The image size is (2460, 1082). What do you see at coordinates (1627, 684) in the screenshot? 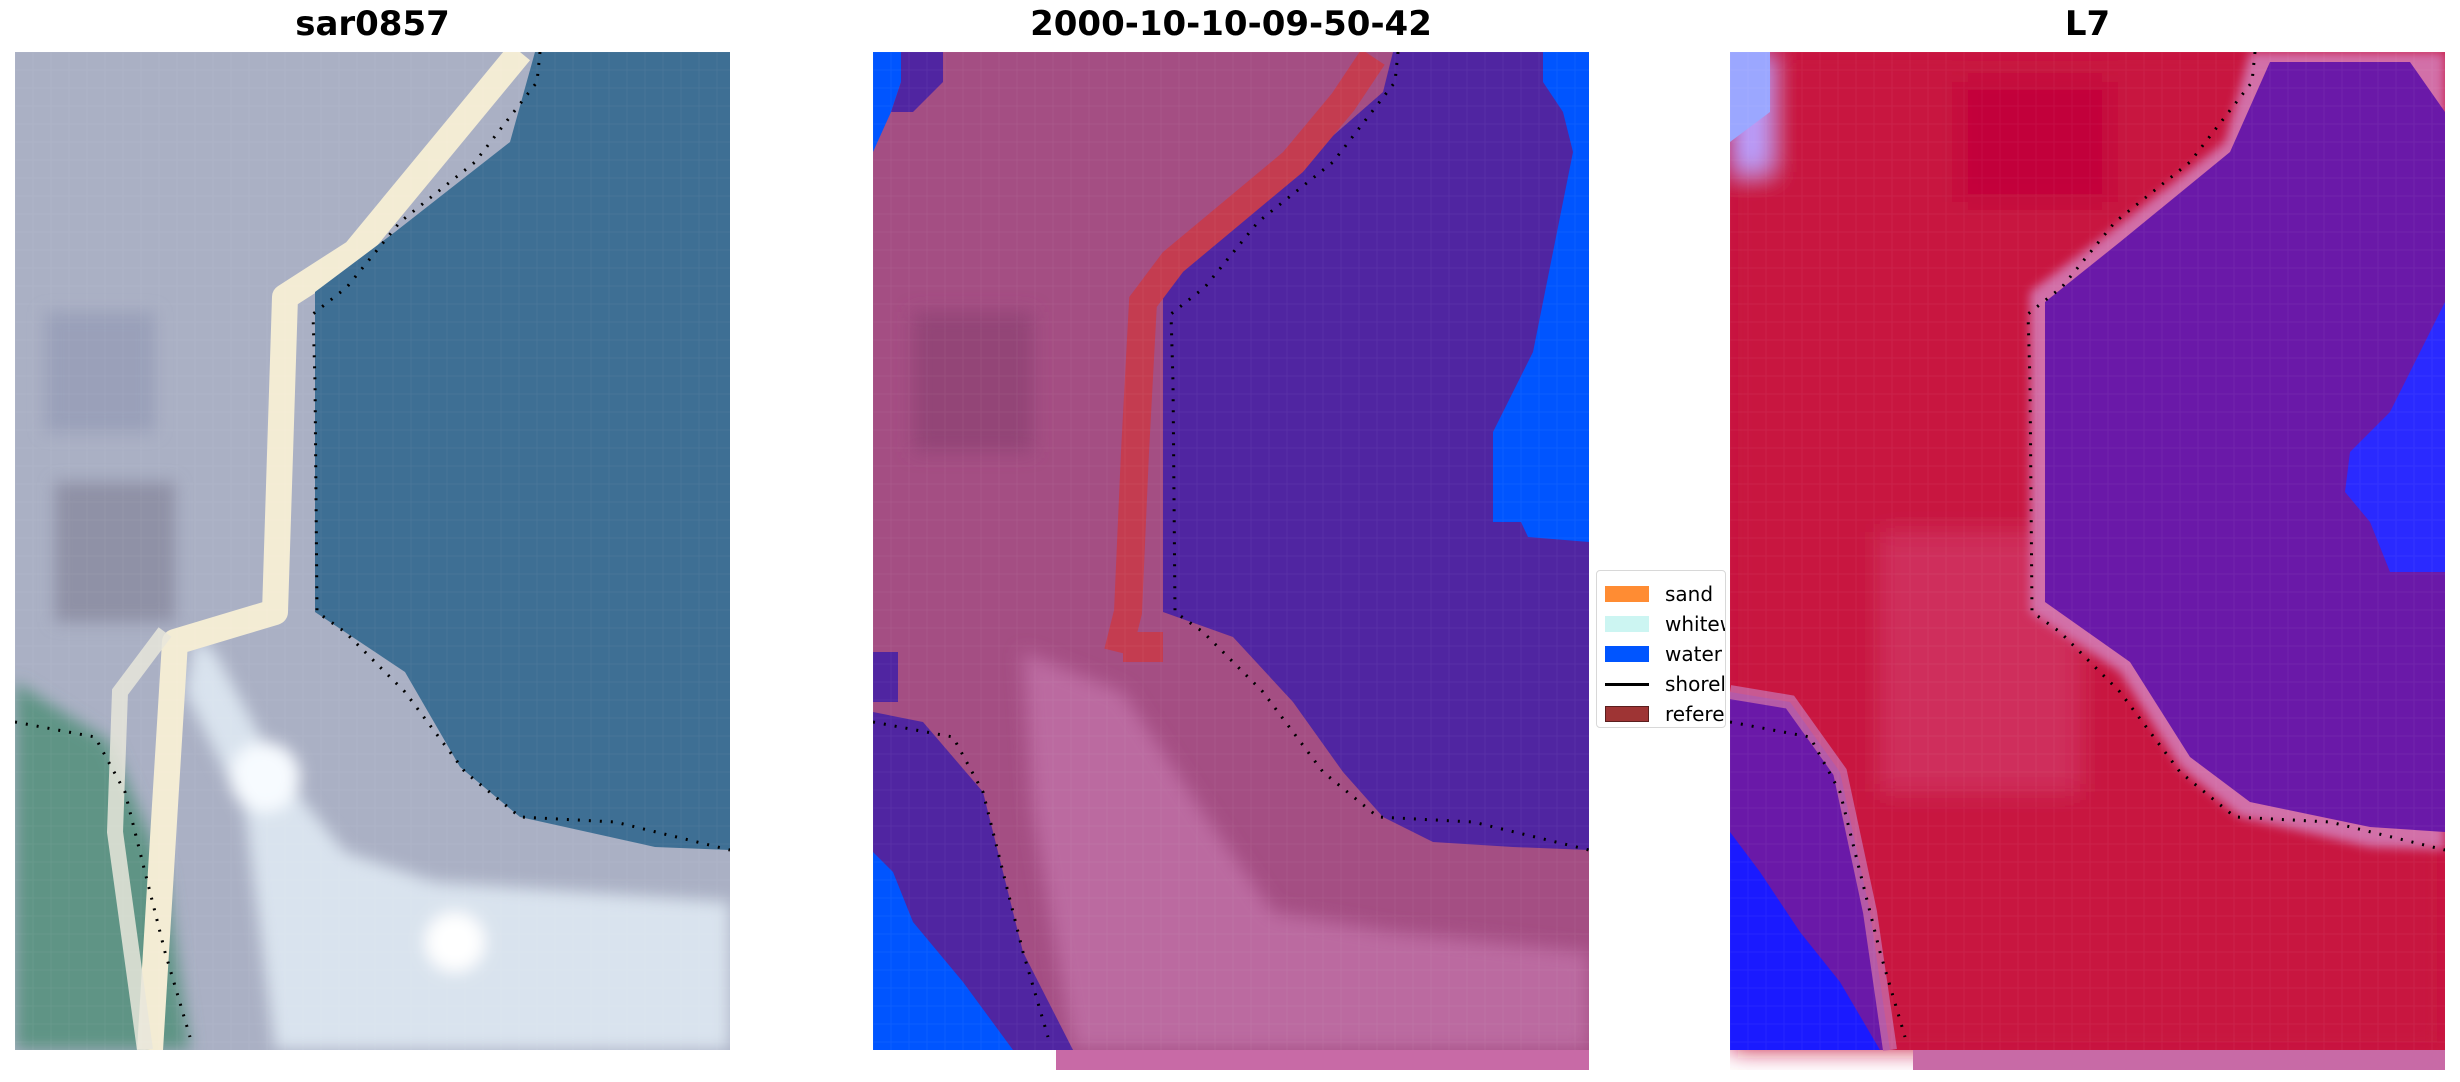
I see `legend-swatch-shoreline` at bounding box center [1627, 684].